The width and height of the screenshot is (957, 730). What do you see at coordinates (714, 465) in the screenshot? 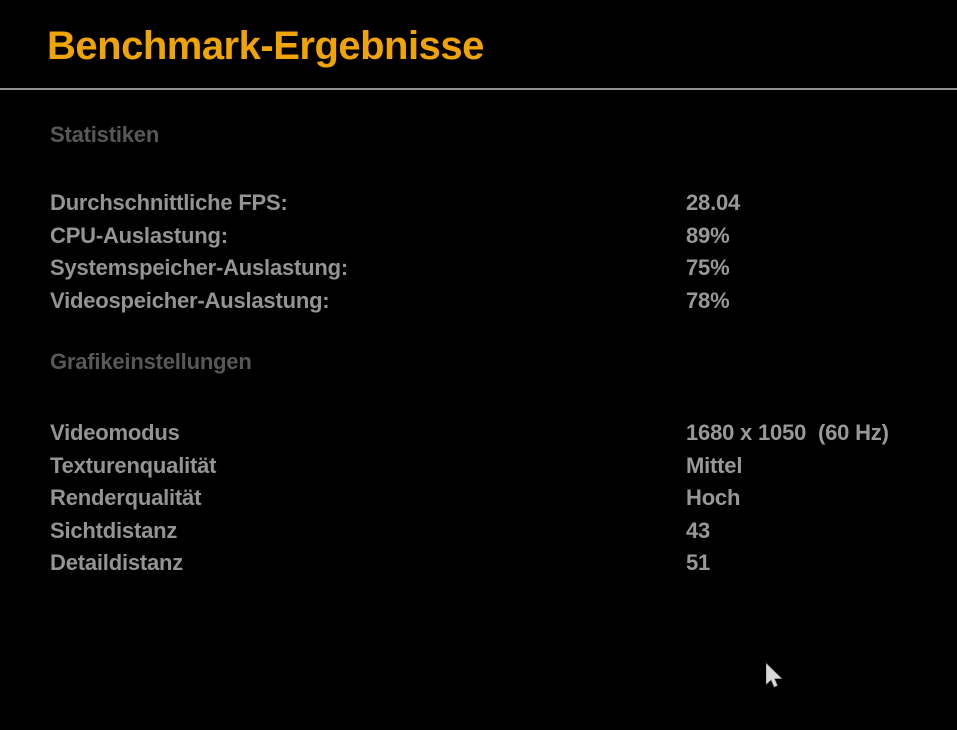
I see `setting-value: Mittel` at bounding box center [714, 465].